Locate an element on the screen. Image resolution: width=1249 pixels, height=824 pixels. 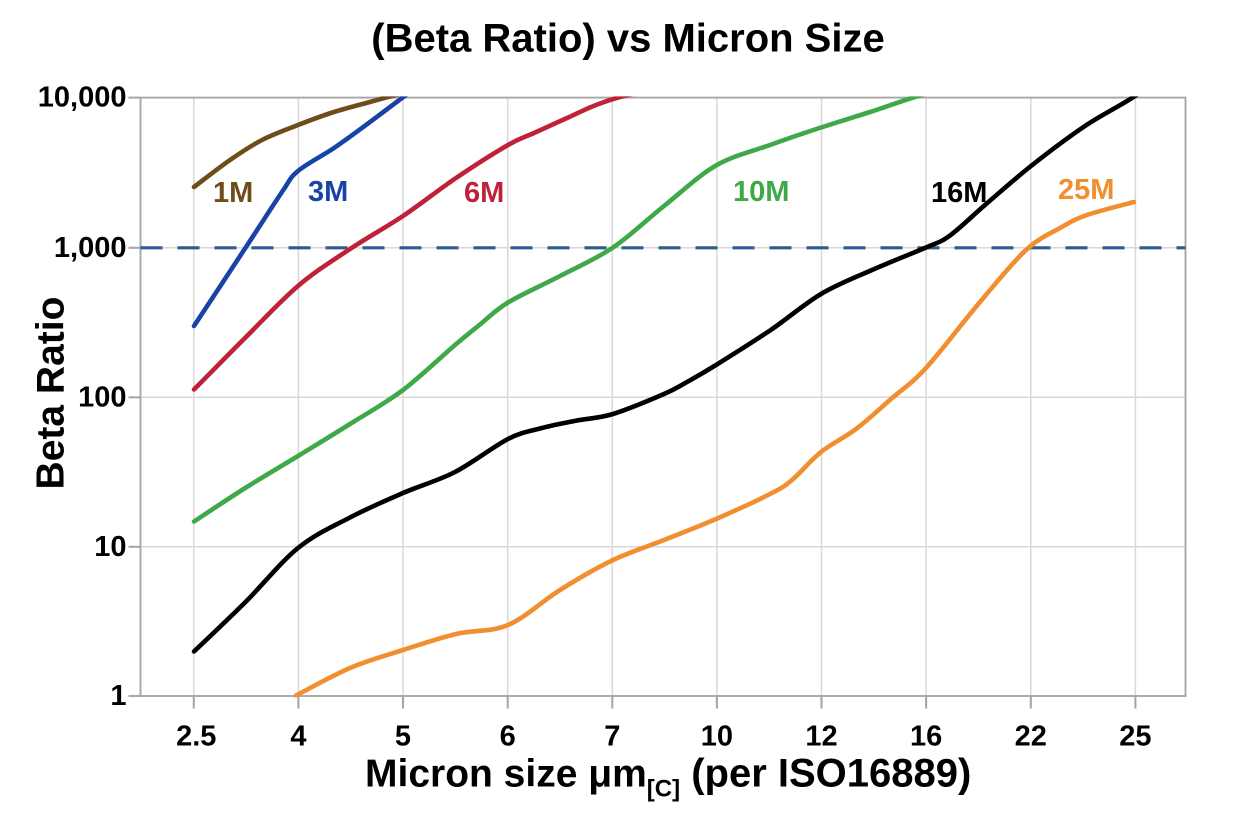
svg-text: 6 is located at coordinates (508, 737).